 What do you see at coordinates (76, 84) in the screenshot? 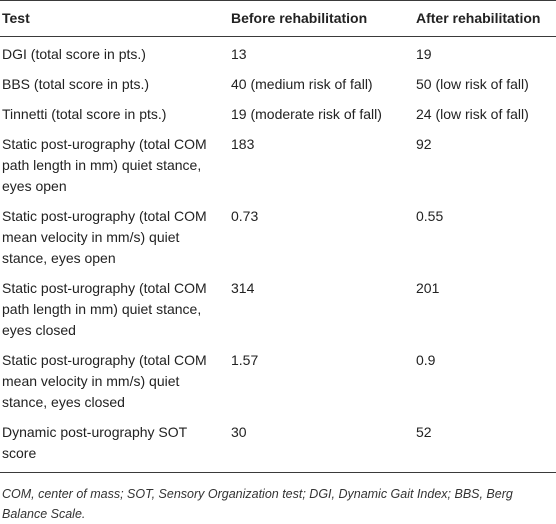
I see `cell-test: BBS (total score in pts.)` at bounding box center [76, 84].